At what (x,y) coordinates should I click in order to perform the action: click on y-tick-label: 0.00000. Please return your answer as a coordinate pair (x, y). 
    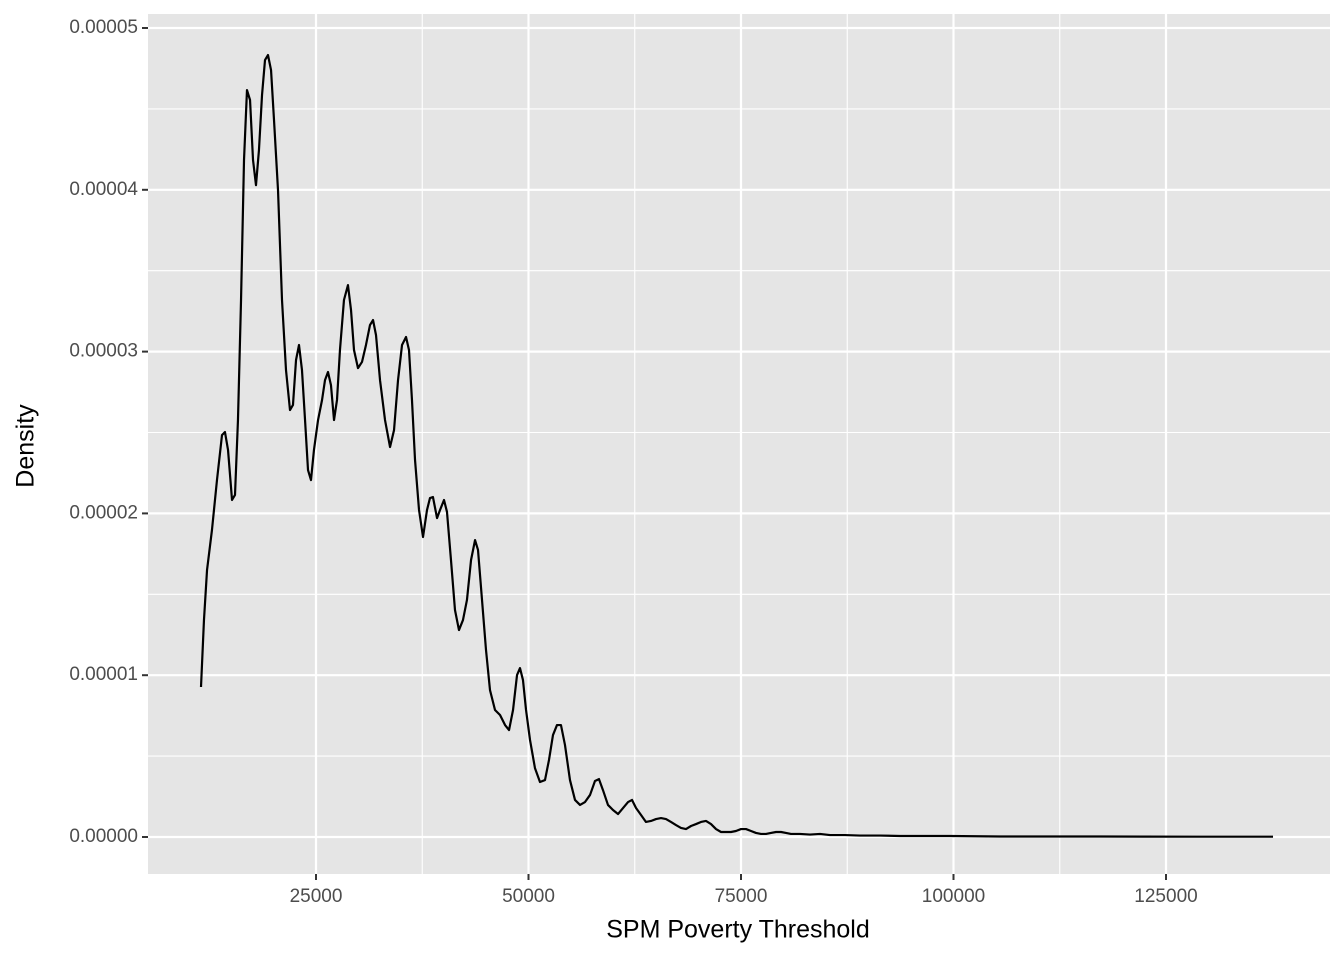
    Looking at the image, I should click on (103, 836).